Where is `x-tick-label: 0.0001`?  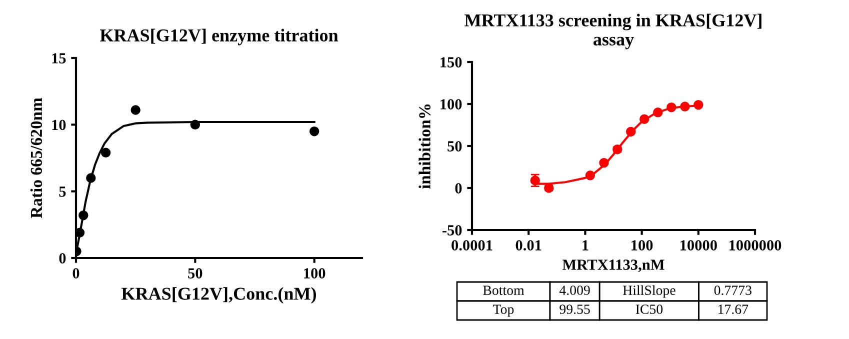 x-tick-label: 0.0001 is located at coordinates (472, 245).